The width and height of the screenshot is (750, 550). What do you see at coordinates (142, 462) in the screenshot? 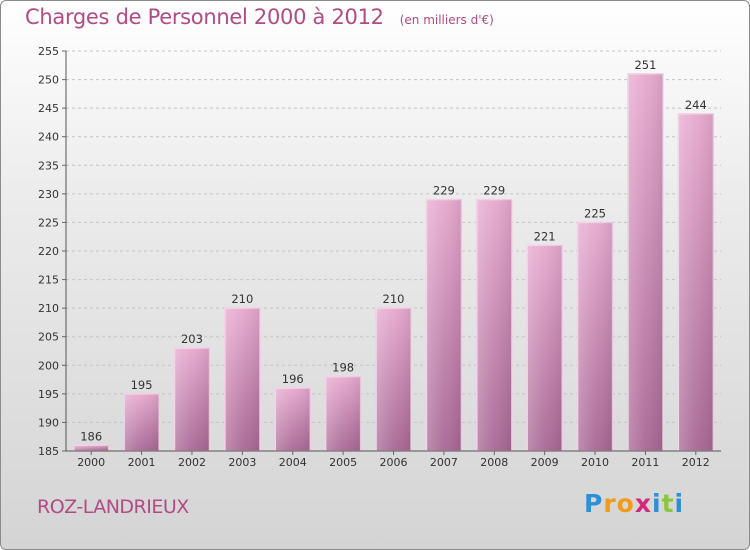
I see `x-tick-label: 2001` at bounding box center [142, 462].